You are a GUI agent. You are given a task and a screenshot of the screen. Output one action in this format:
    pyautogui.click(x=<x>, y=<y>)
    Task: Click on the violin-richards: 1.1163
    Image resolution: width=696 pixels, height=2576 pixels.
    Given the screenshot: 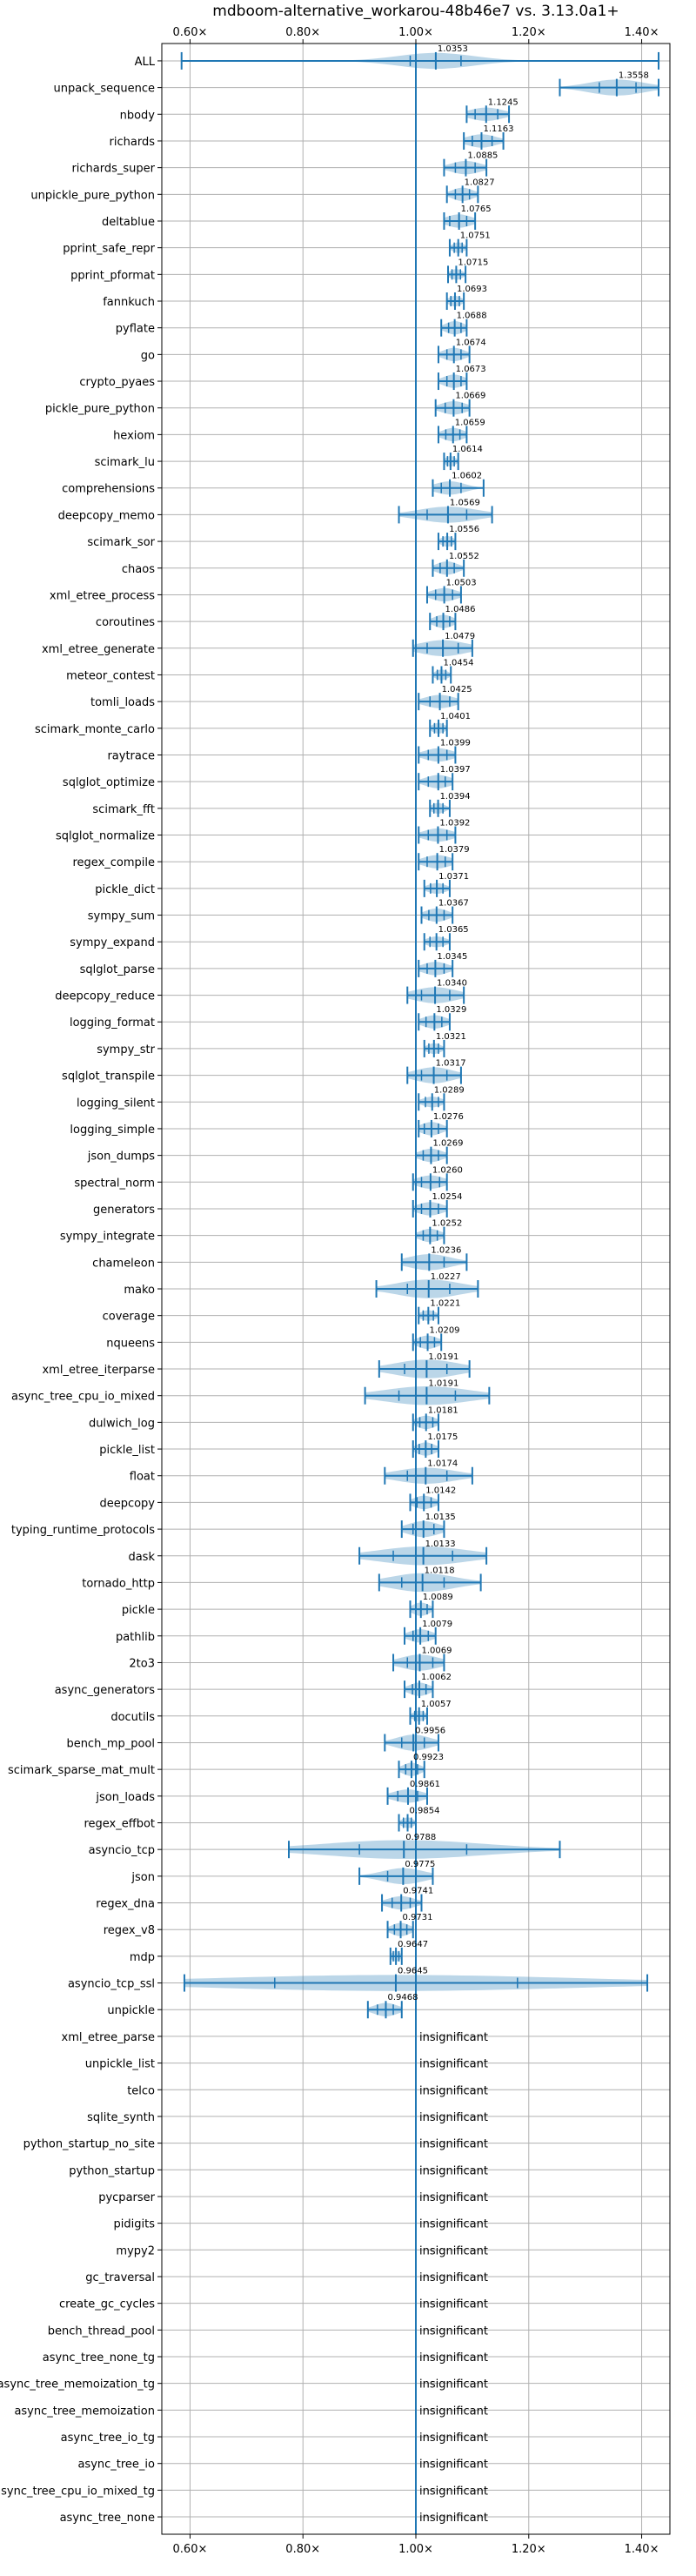 What is the action you would take?
    pyautogui.click(x=488, y=137)
    